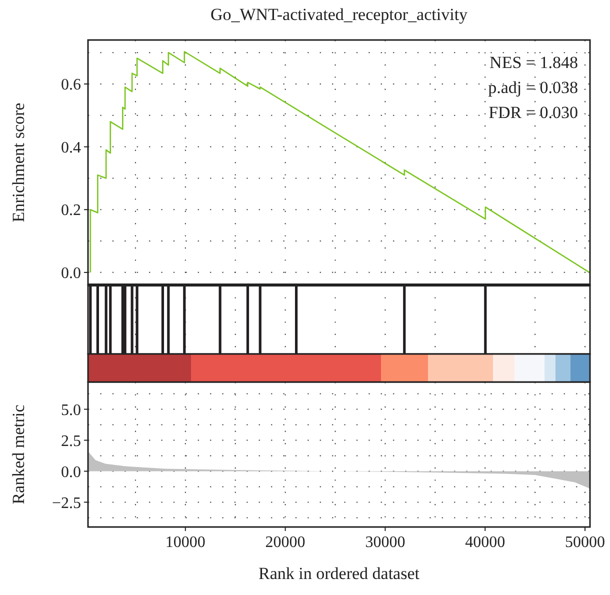  What do you see at coordinates (339, 573) in the screenshot?
I see `x-axis-title: Rank in ordered dataset` at bounding box center [339, 573].